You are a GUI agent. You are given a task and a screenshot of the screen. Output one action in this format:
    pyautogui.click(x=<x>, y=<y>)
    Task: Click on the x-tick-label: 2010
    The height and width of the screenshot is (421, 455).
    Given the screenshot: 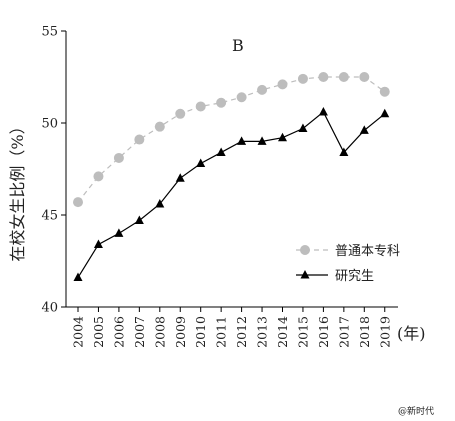 What is the action you would take?
    pyautogui.click(x=200, y=332)
    